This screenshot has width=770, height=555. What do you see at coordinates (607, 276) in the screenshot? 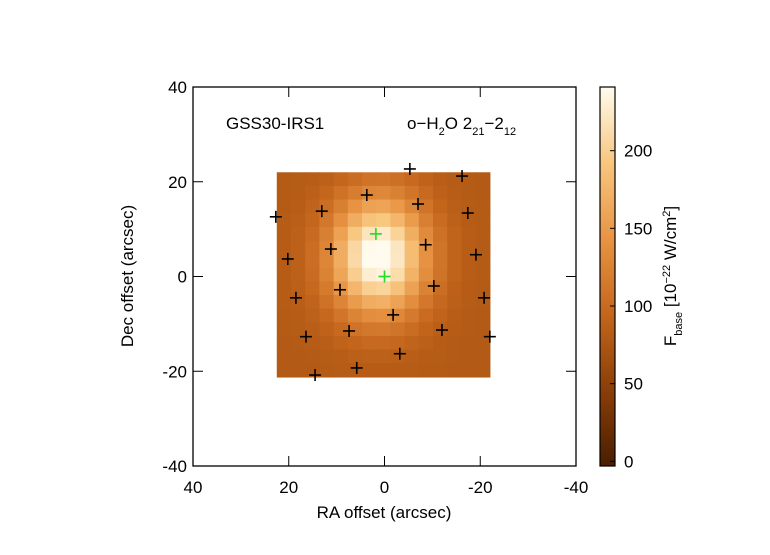
I see `colorbar` at bounding box center [607, 276].